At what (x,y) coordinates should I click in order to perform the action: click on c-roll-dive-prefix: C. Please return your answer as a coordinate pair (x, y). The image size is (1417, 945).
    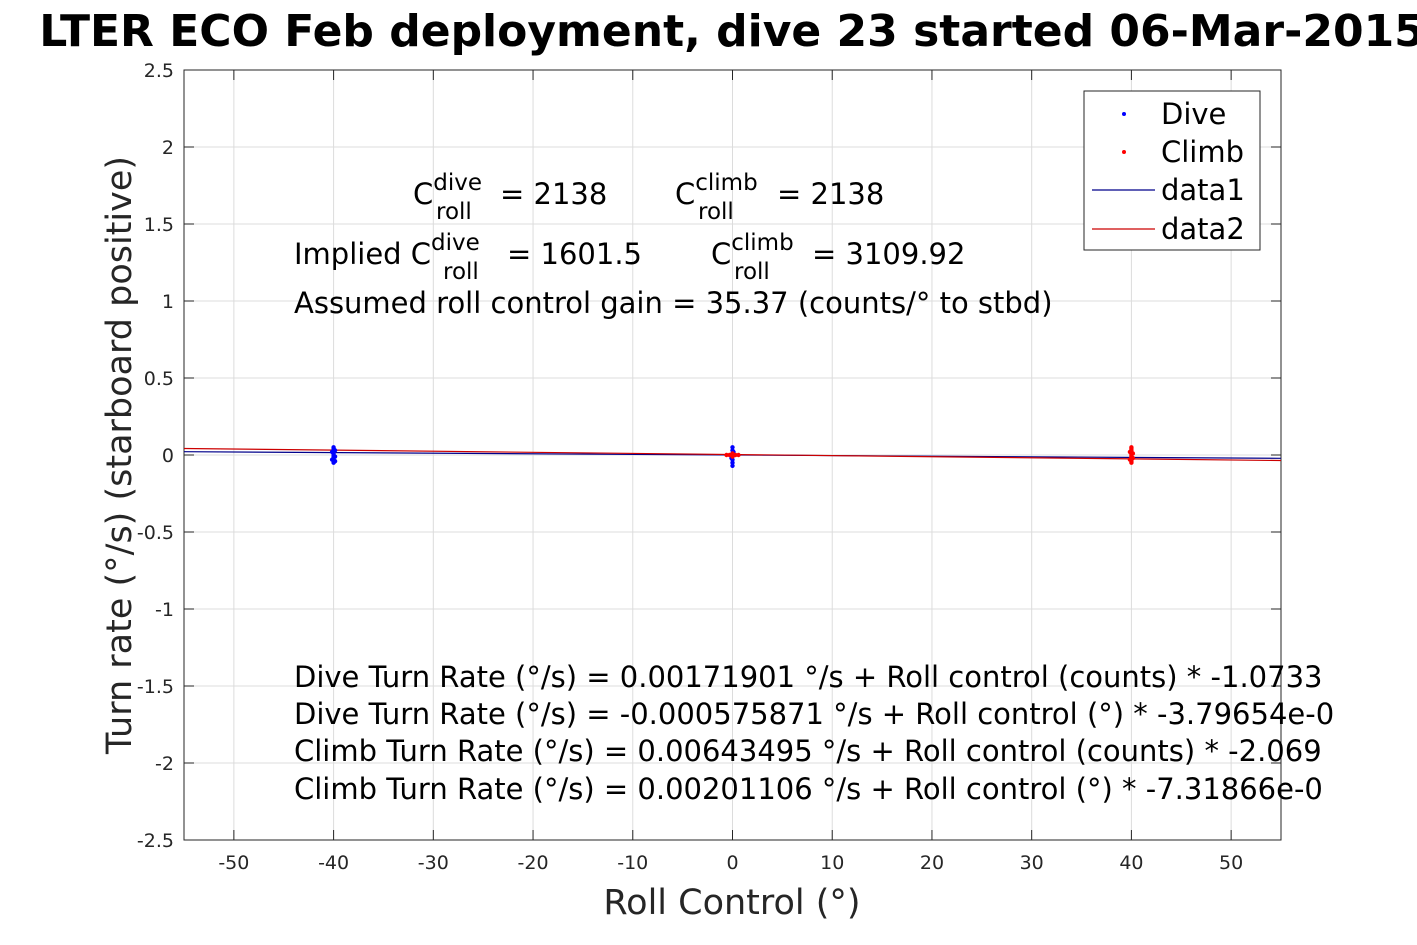
    Looking at the image, I should click on (423, 194).